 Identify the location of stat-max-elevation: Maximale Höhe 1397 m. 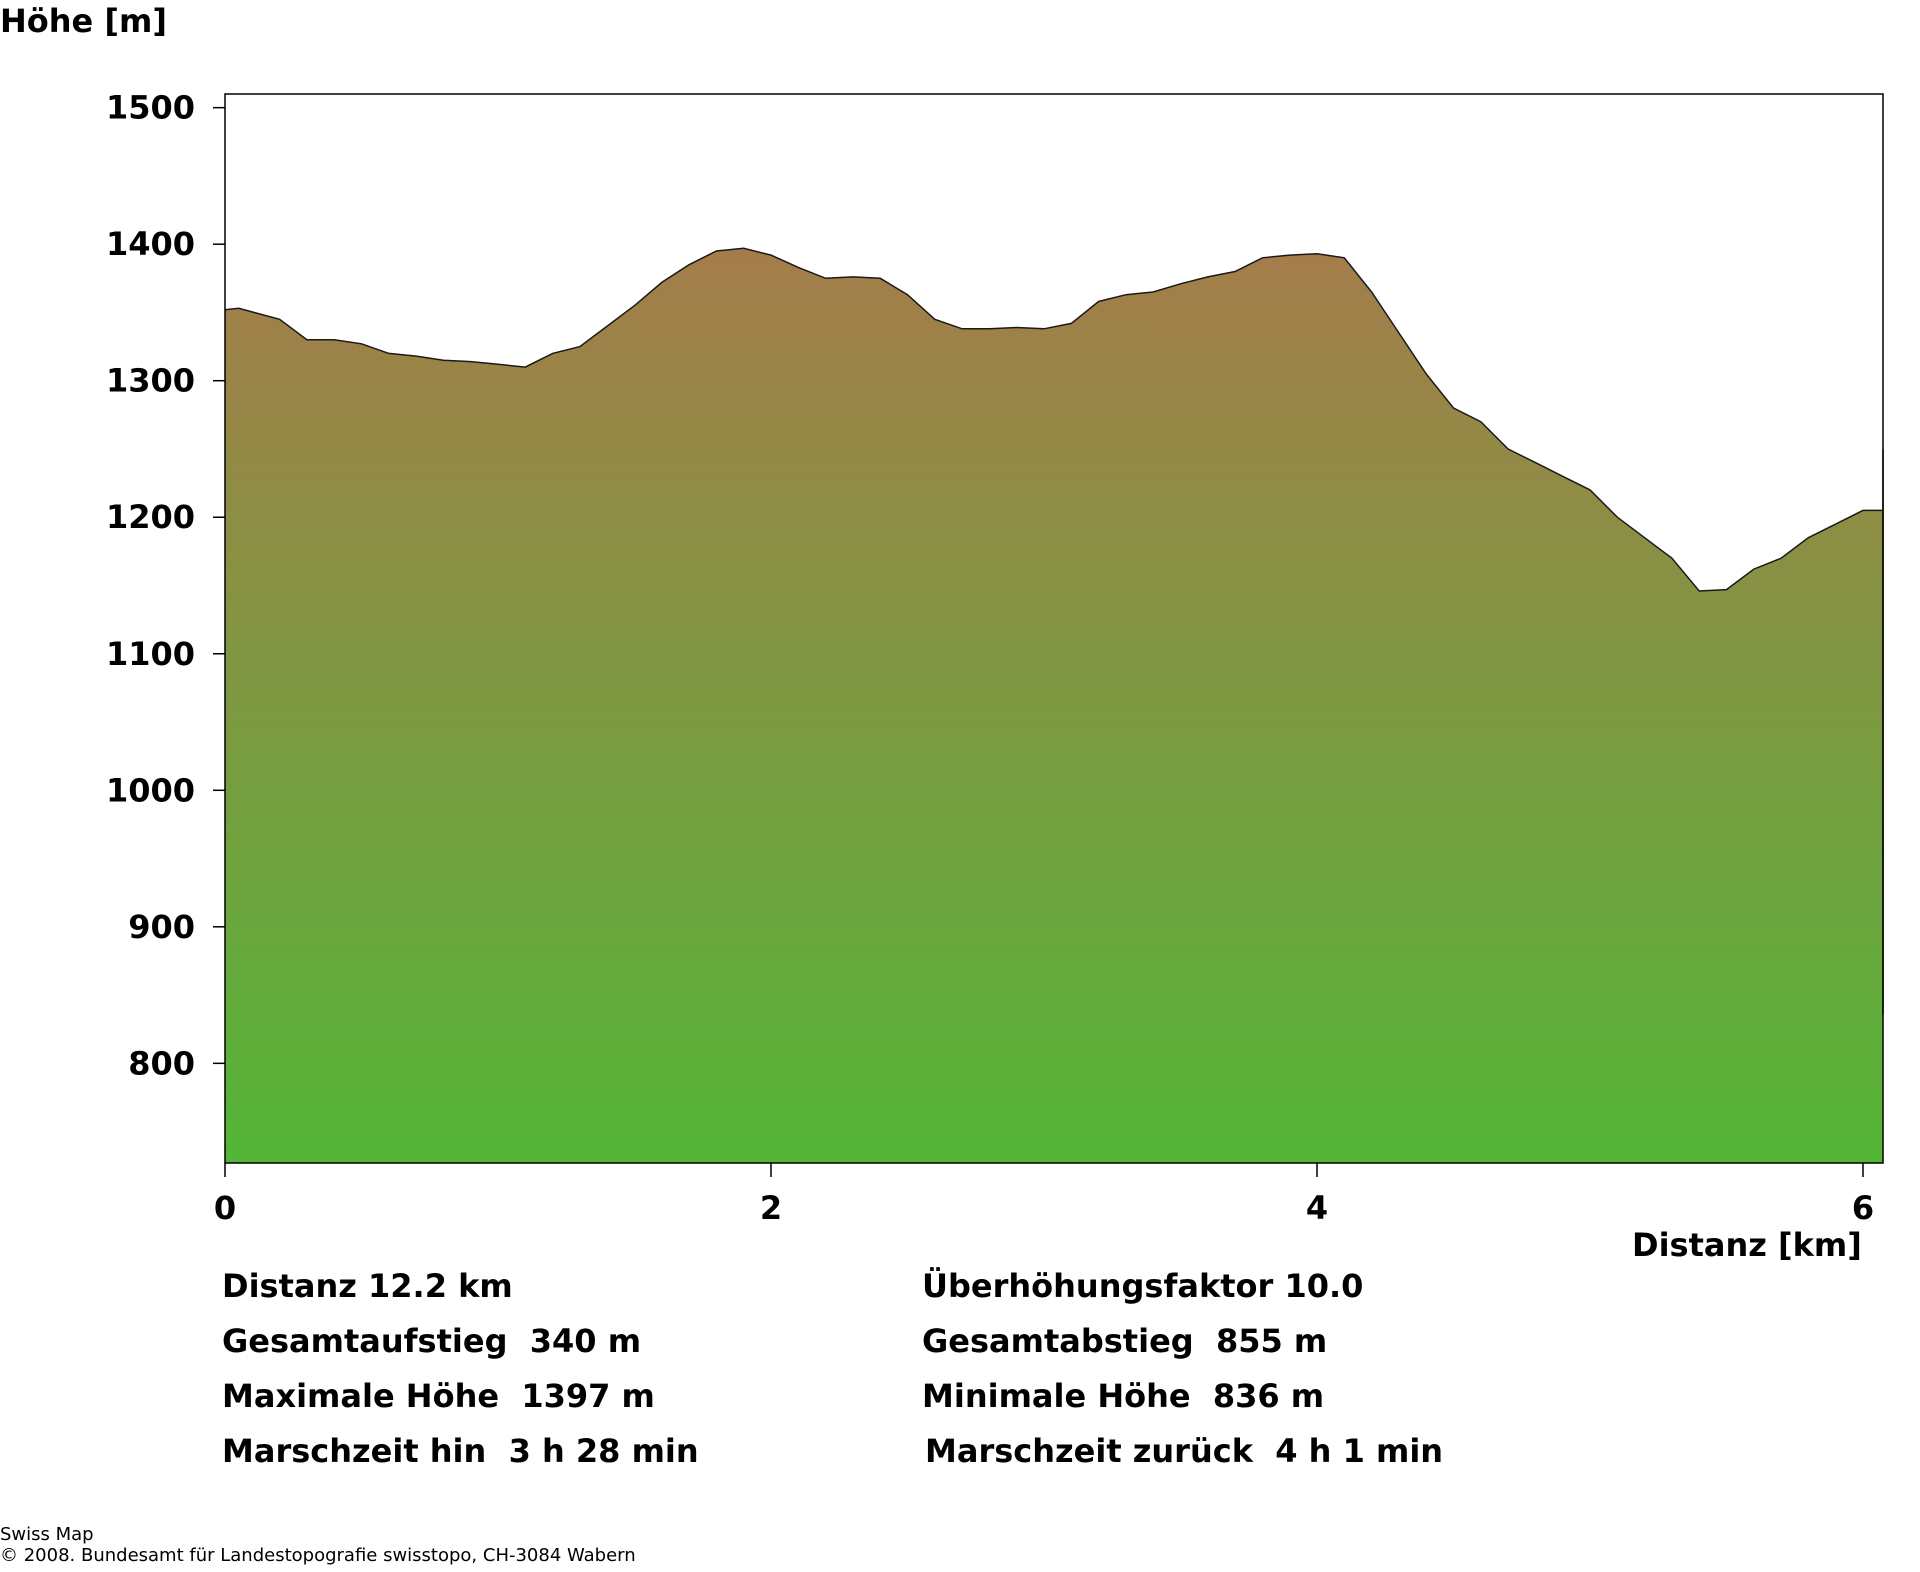
(438, 1396).